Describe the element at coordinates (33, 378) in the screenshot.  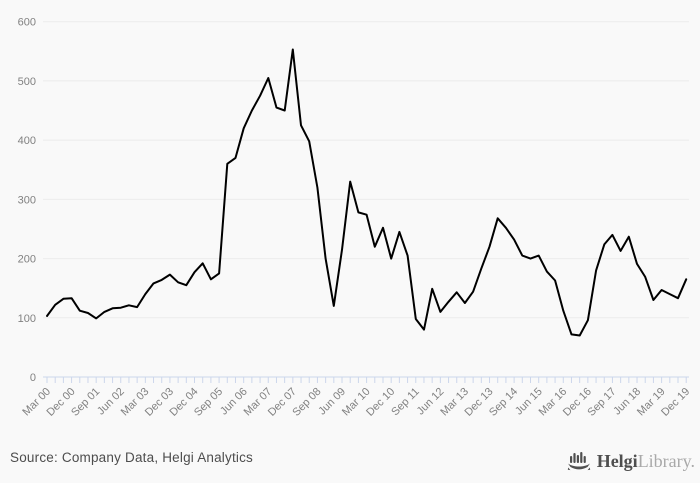
I see `y-axis-label: 0` at that location.